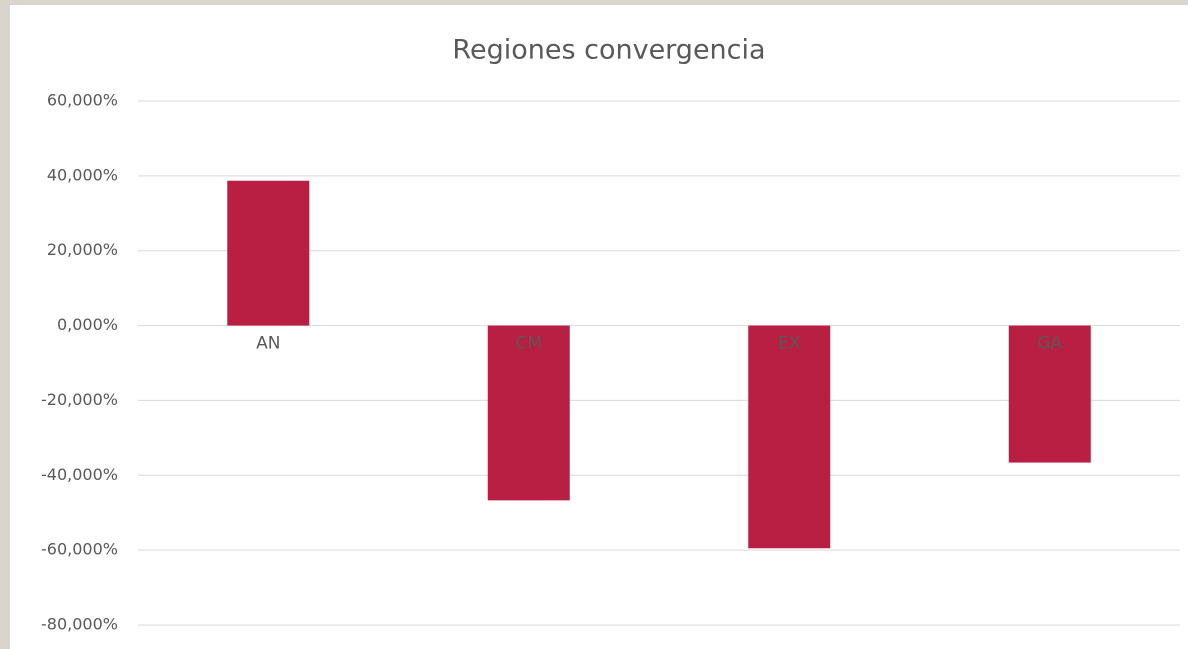 This screenshot has width=1188, height=649. Describe the element at coordinates (268, 344) in the screenshot. I see `x-tick-label: AN` at that location.